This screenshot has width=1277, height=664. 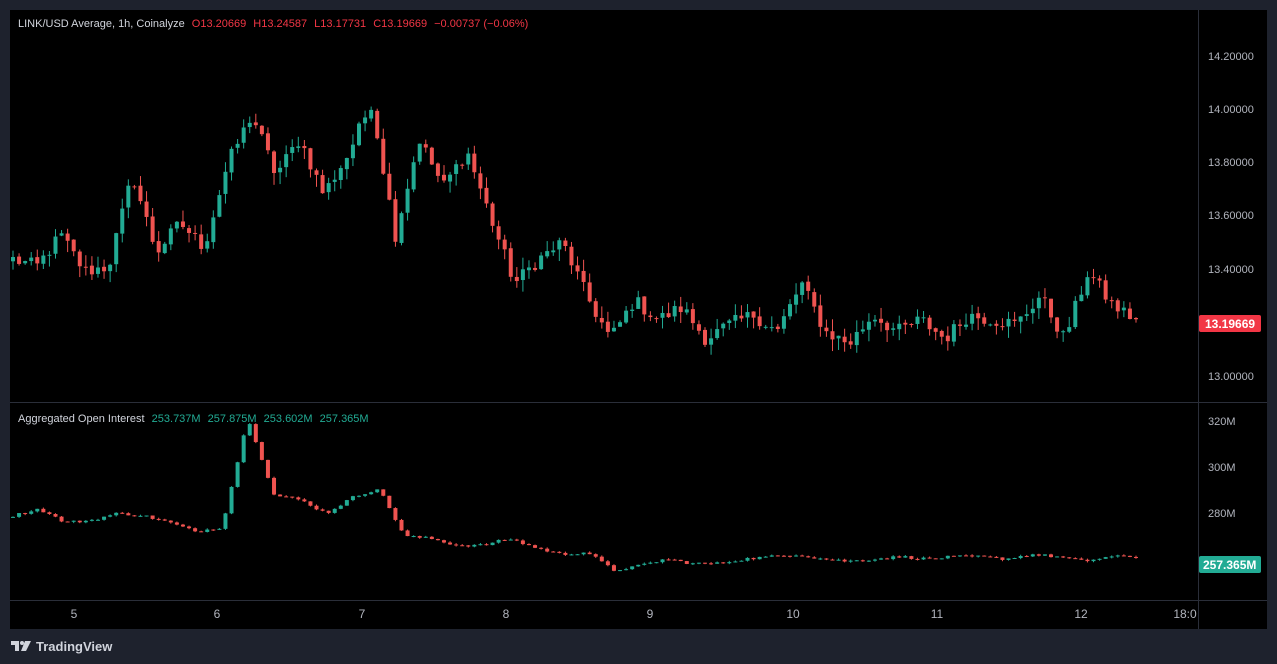 What do you see at coordinates (1231, 57) in the screenshot?
I see `price-tick-label: 14.20000` at bounding box center [1231, 57].